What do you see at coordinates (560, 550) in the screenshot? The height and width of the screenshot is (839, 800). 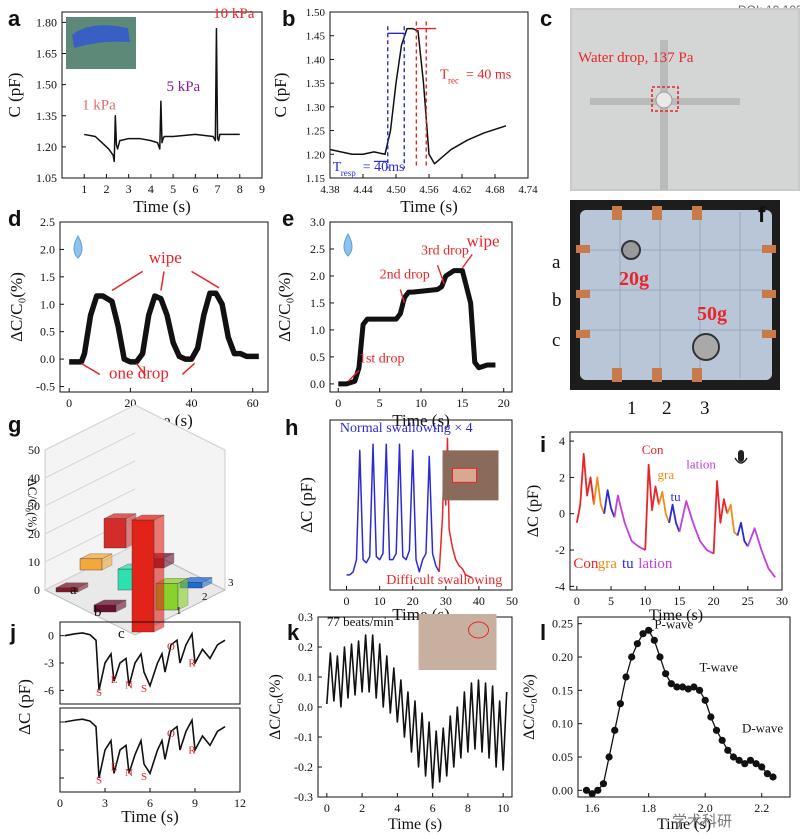 I see `y-tick-label: -2` at bounding box center [560, 550].